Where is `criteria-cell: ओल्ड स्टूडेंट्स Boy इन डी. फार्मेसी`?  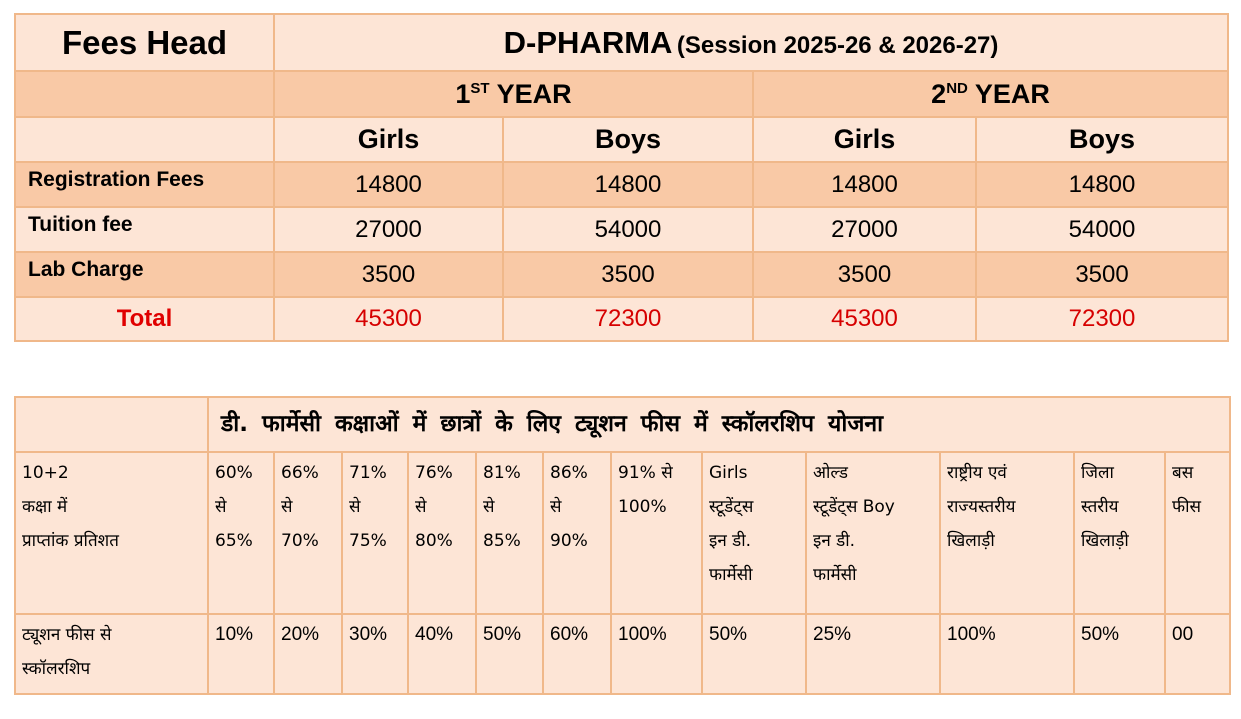
criteria-cell: ओल्ड स्टूडेंट्स Boy इन डी. फार्मेसी is located at coordinates (873, 533).